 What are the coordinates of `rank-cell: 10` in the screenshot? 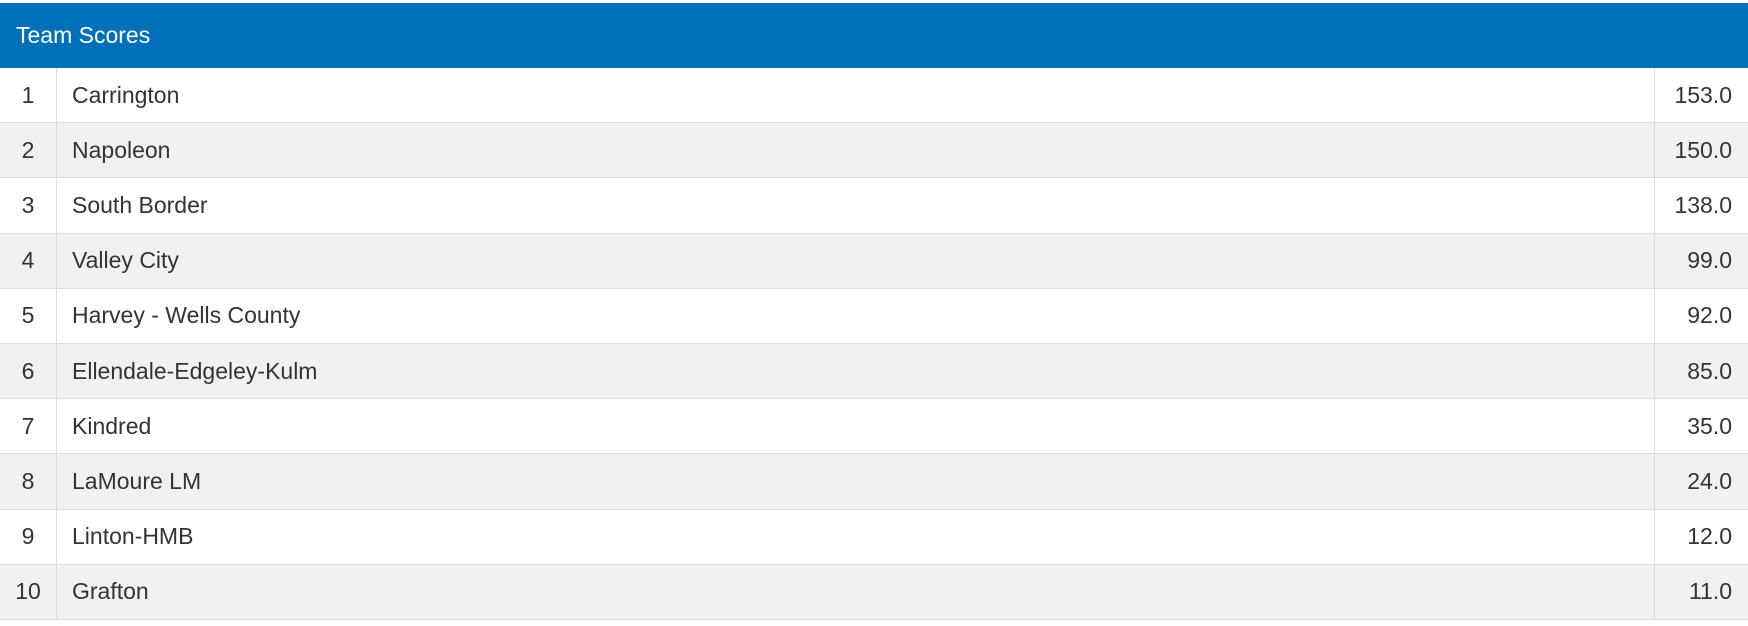 It's located at (28, 591).